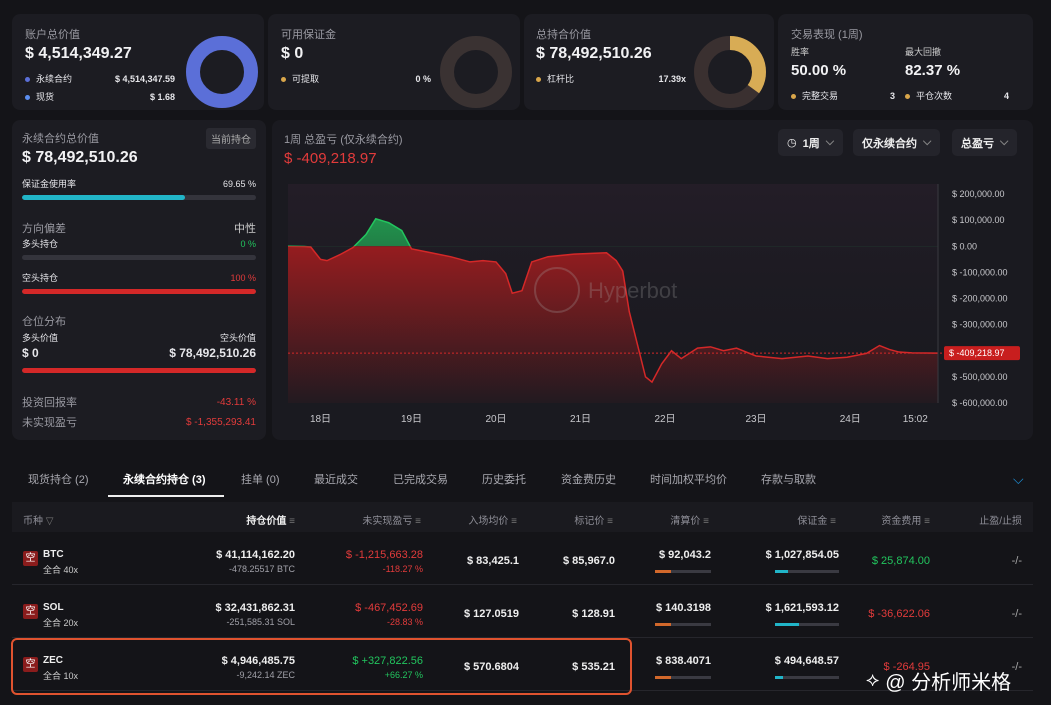 Image resolution: width=1051 pixels, height=705 pixels. I want to click on col-header-3: 入场均价 ≡, so click(492, 521).